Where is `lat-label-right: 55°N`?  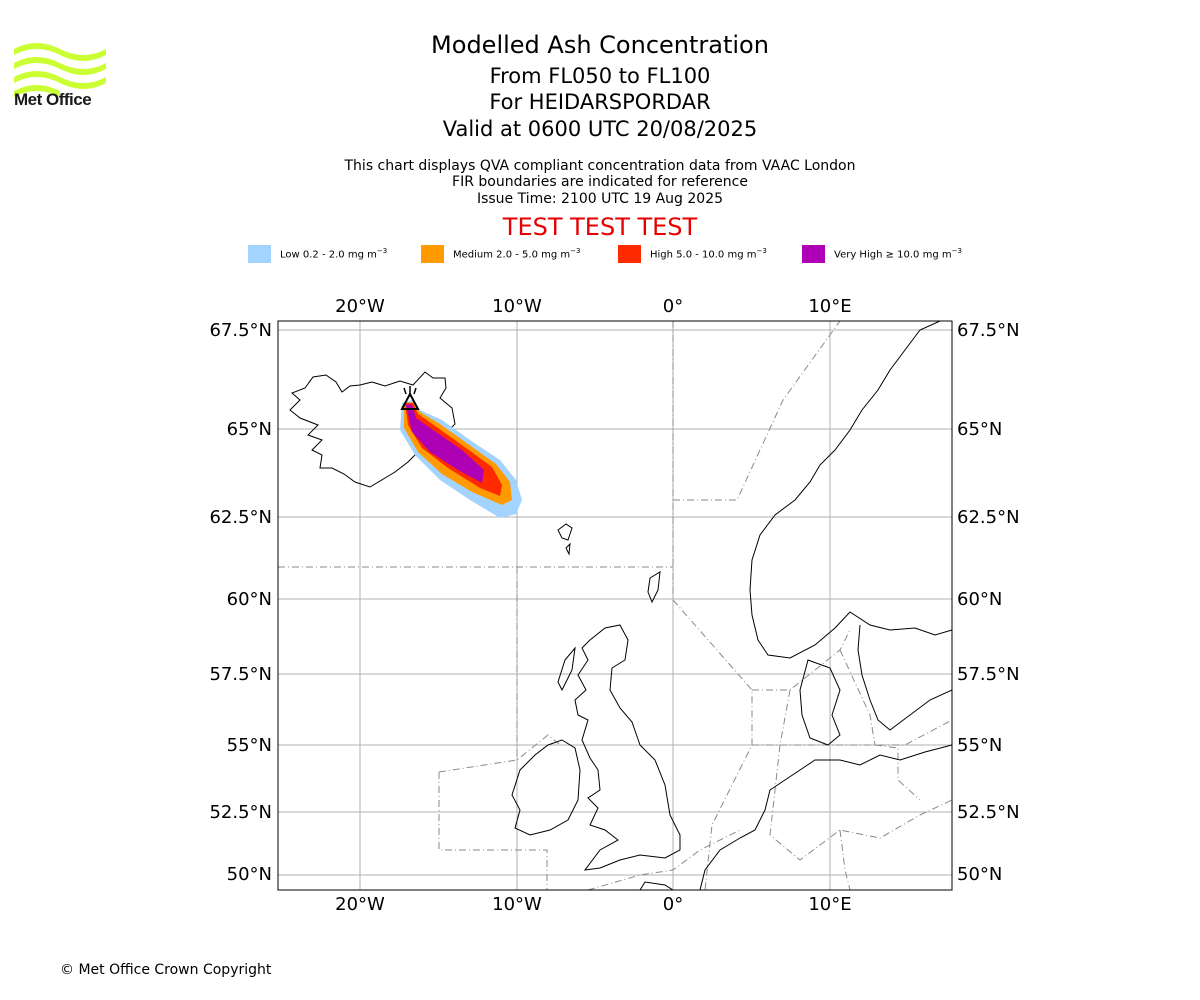 lat-label-right: 55°N is located at coordinates (979, 745).